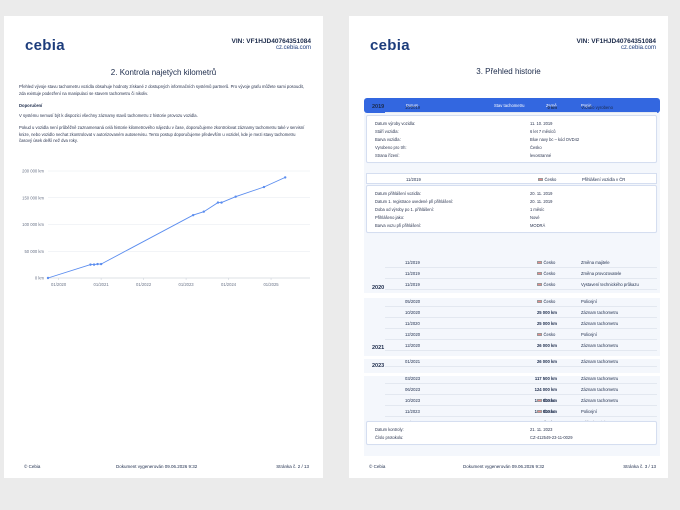  Describe the element at coordinates (595, 262) in the screenshot. I see `row-description: Změna majitele` at that location.